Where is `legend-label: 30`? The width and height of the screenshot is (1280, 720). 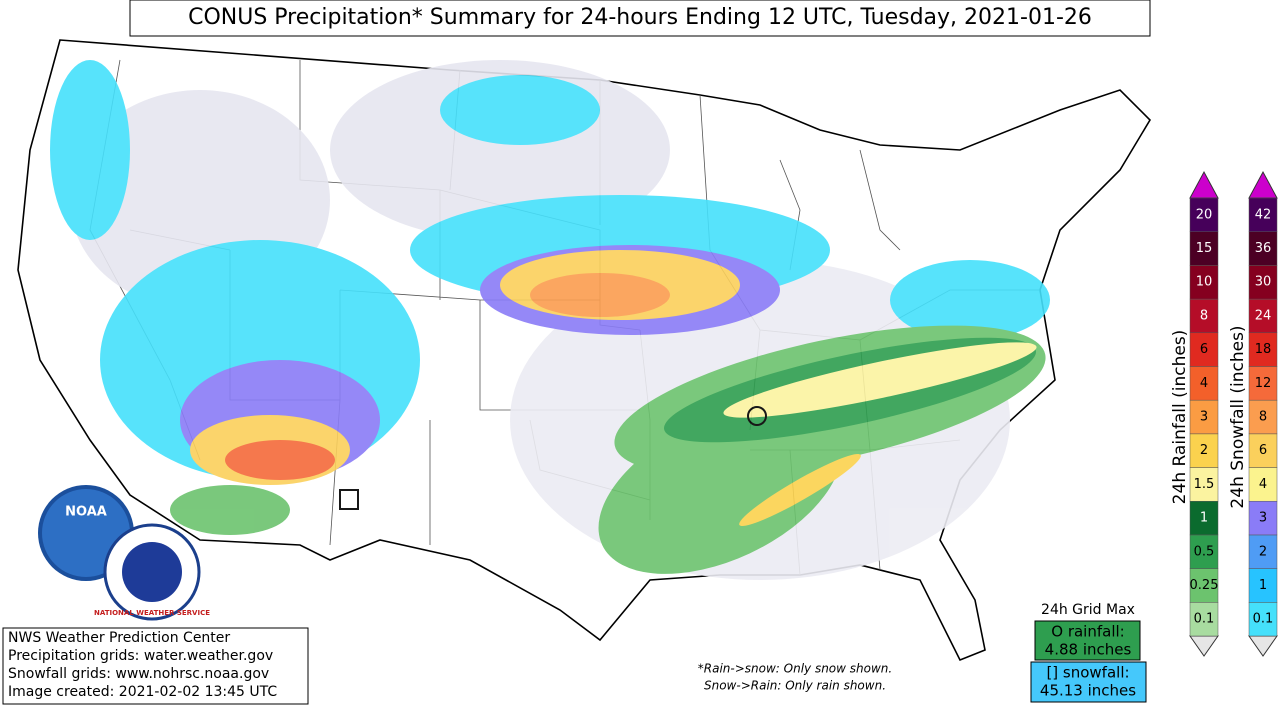 legend-label: 30 is located at coordinates (1263, 282).